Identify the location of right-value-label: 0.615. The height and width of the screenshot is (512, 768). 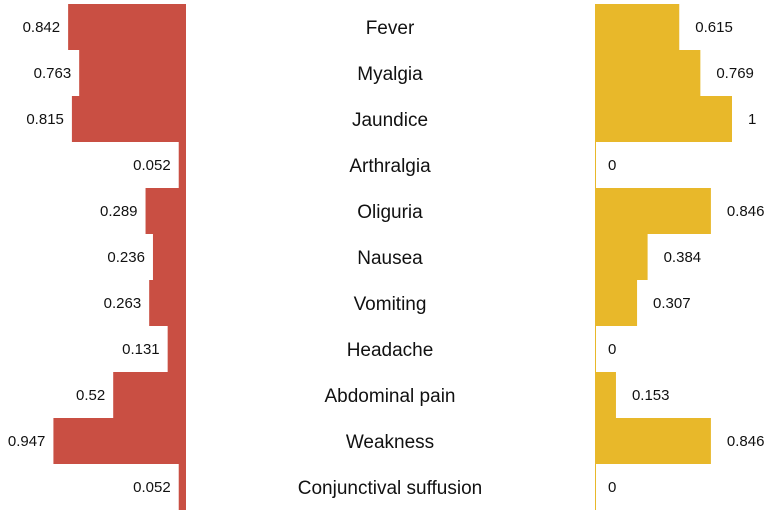
(714, 27).